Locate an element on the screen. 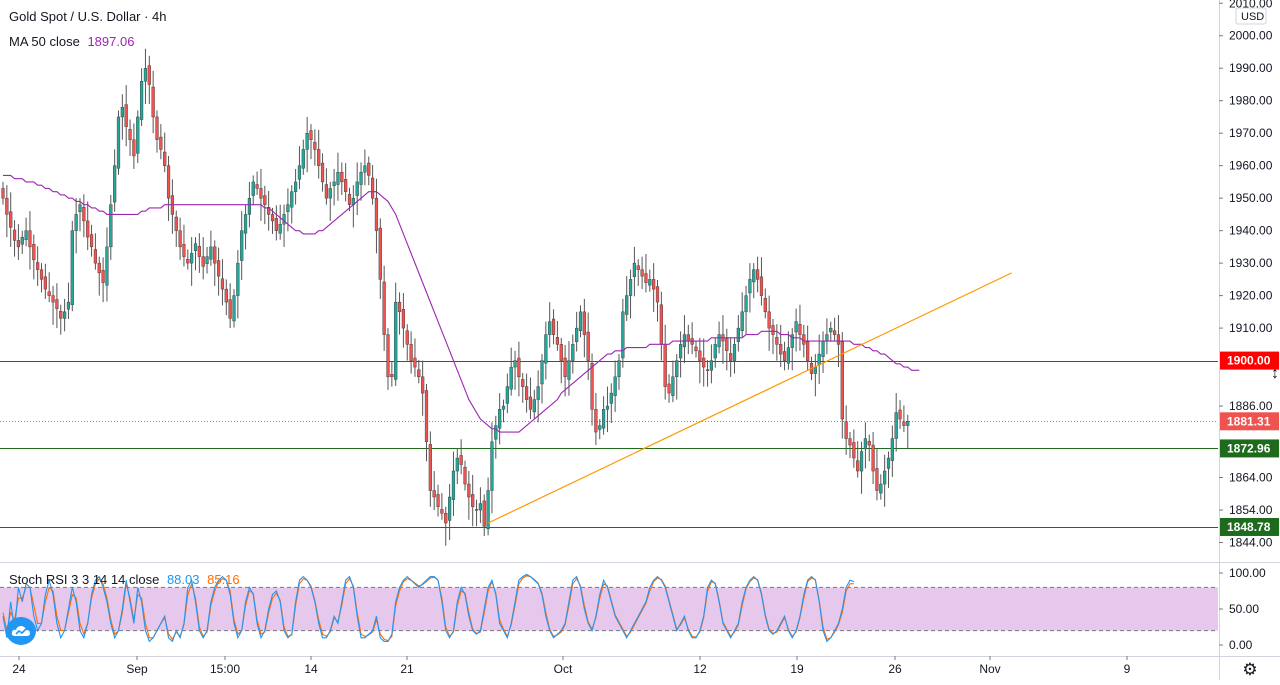  stoch-d-value: 85.16 is located at coordinates (223, 579).